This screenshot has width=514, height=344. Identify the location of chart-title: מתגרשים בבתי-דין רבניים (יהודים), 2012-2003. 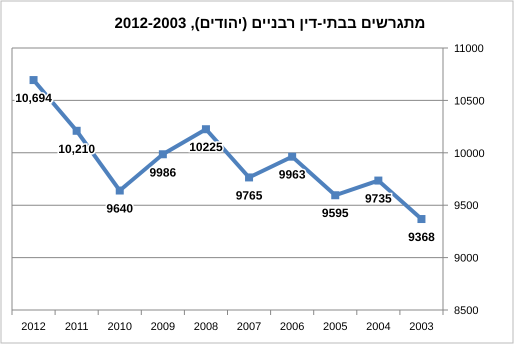
(270, 23).